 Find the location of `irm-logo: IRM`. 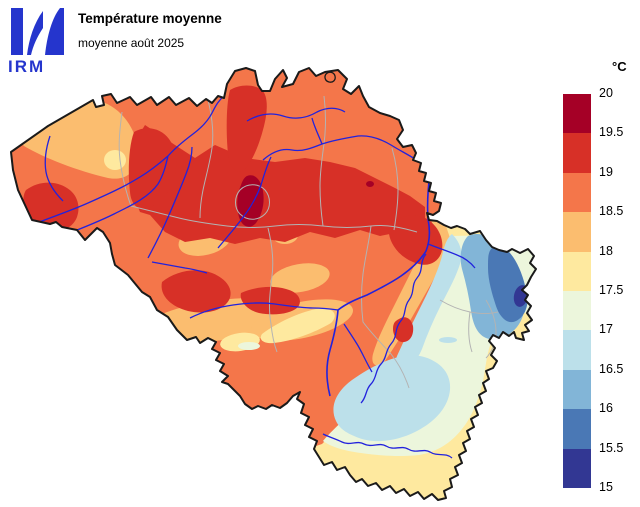

irm-logo: IRM is located at coordinates (38, 40).